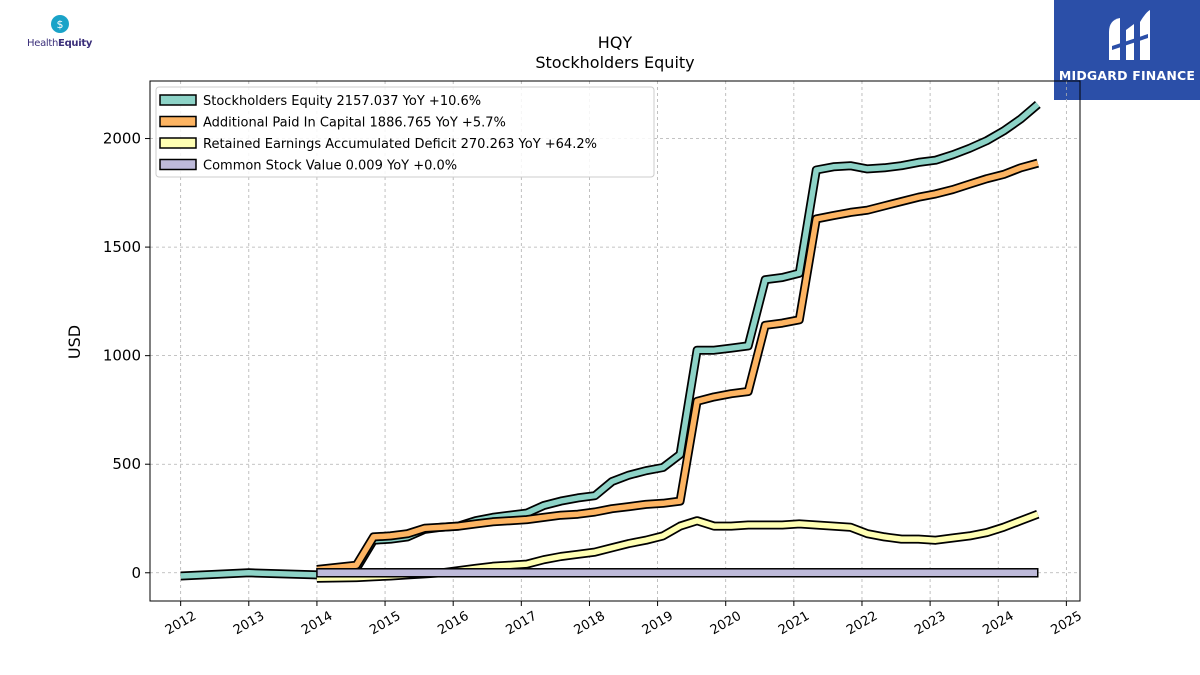 This screenshot has height=675, width=1200. I want to click on x-tick-label: 2025, so click(1067, 624).